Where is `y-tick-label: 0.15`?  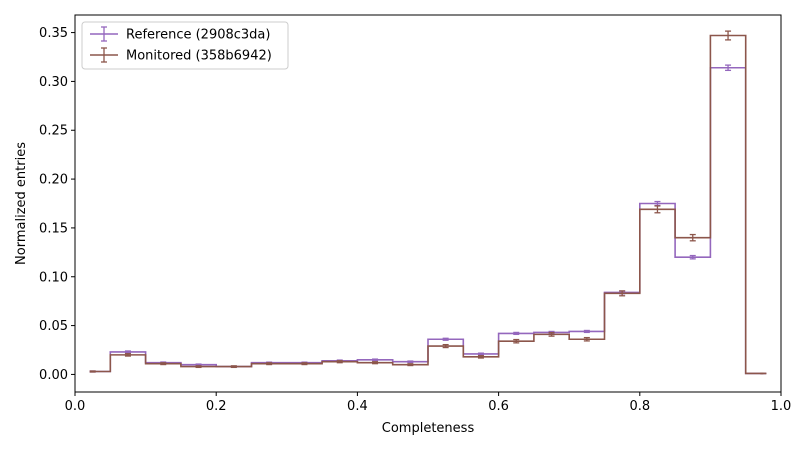
y-tick-label: 0.15 is located at coordinates (53, 228).